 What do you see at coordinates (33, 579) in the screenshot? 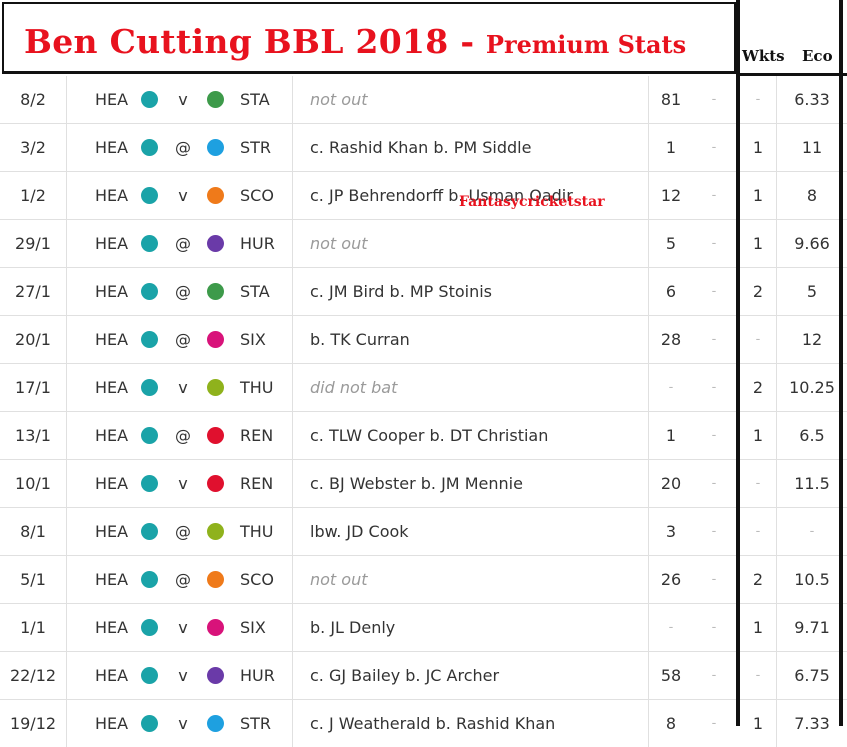
I see `match-date: 5/1` at bounding box center [33, 579].